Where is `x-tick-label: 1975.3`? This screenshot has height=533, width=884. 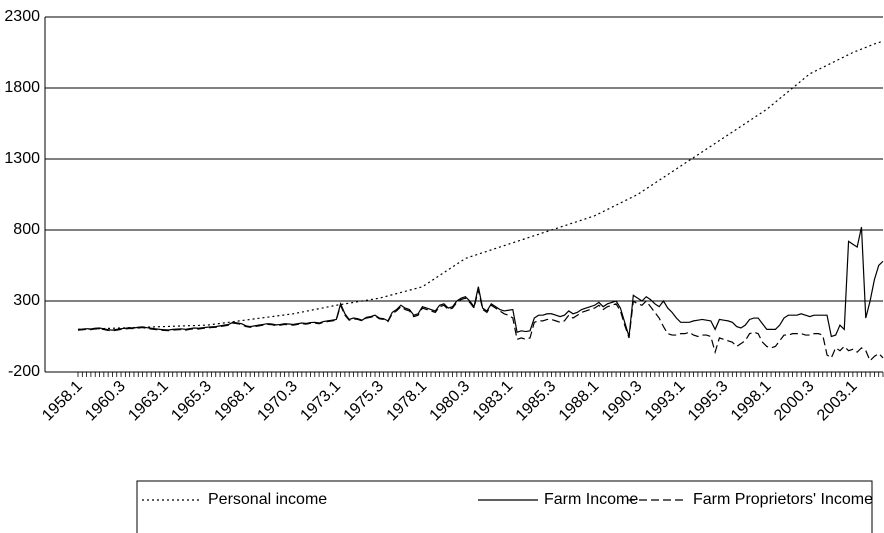
x-tick-label: 1975.3 is located at coordinates (364, 401).